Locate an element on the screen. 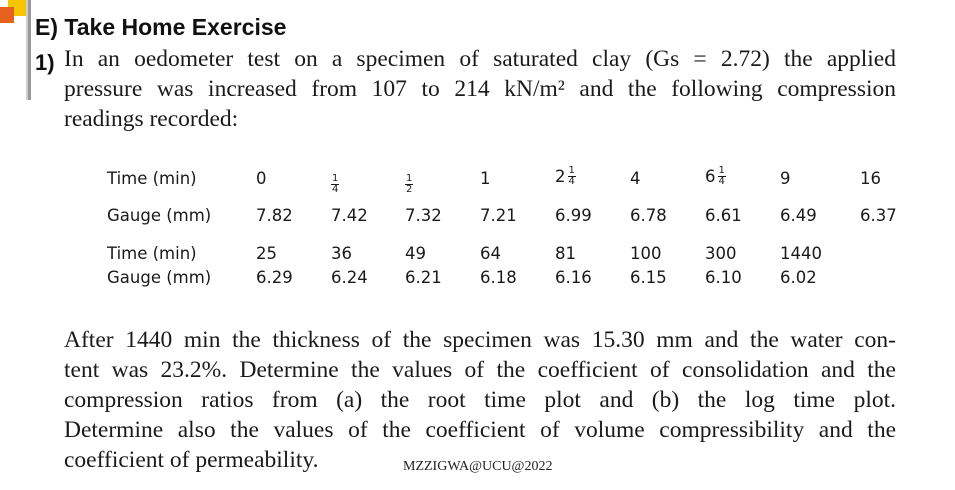 This screenshot has height=490, width=955. table-cell: 6.10 is located at coordinates (723, 277).